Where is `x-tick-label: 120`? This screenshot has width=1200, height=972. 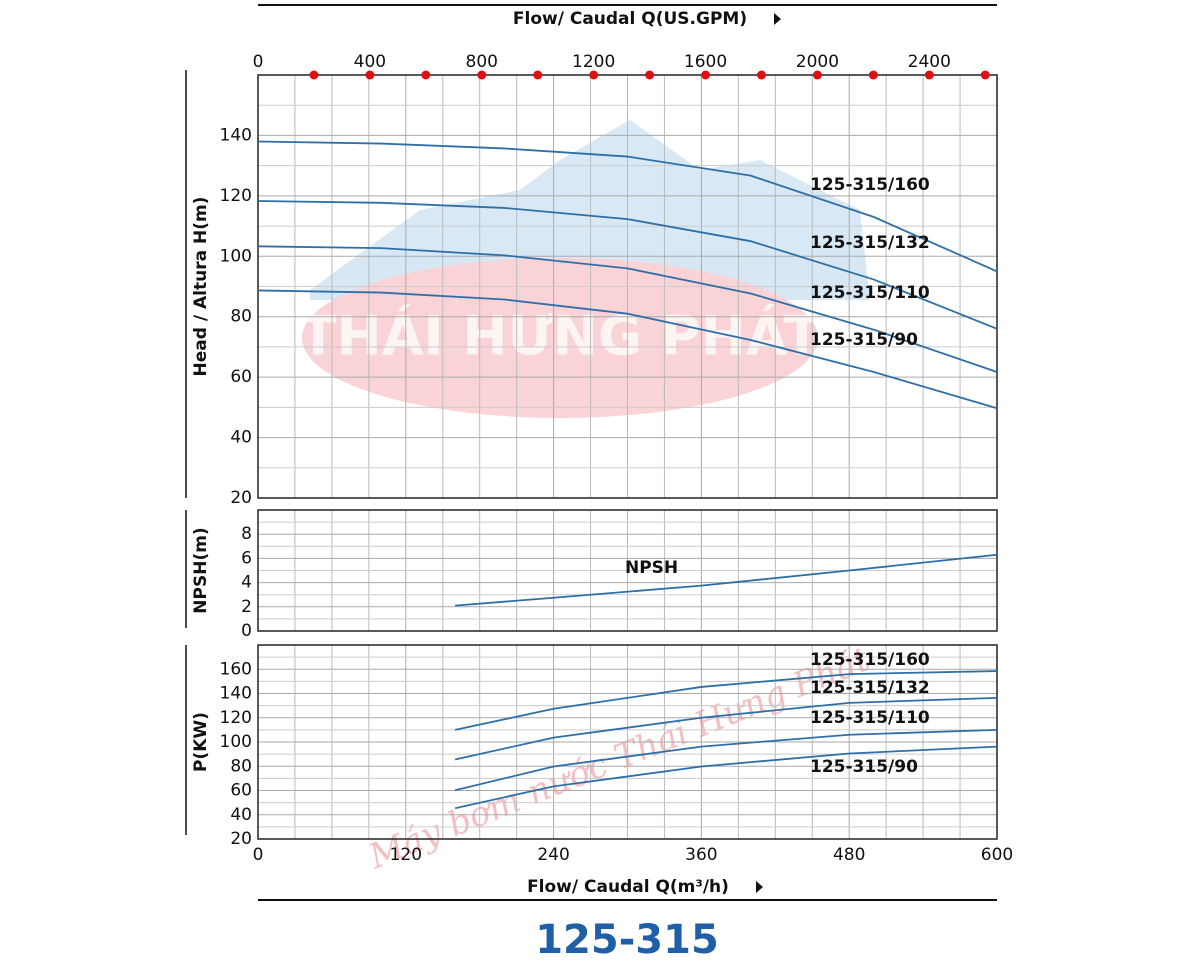 x-tick-label: 120 is located at coordinates (406, 855).